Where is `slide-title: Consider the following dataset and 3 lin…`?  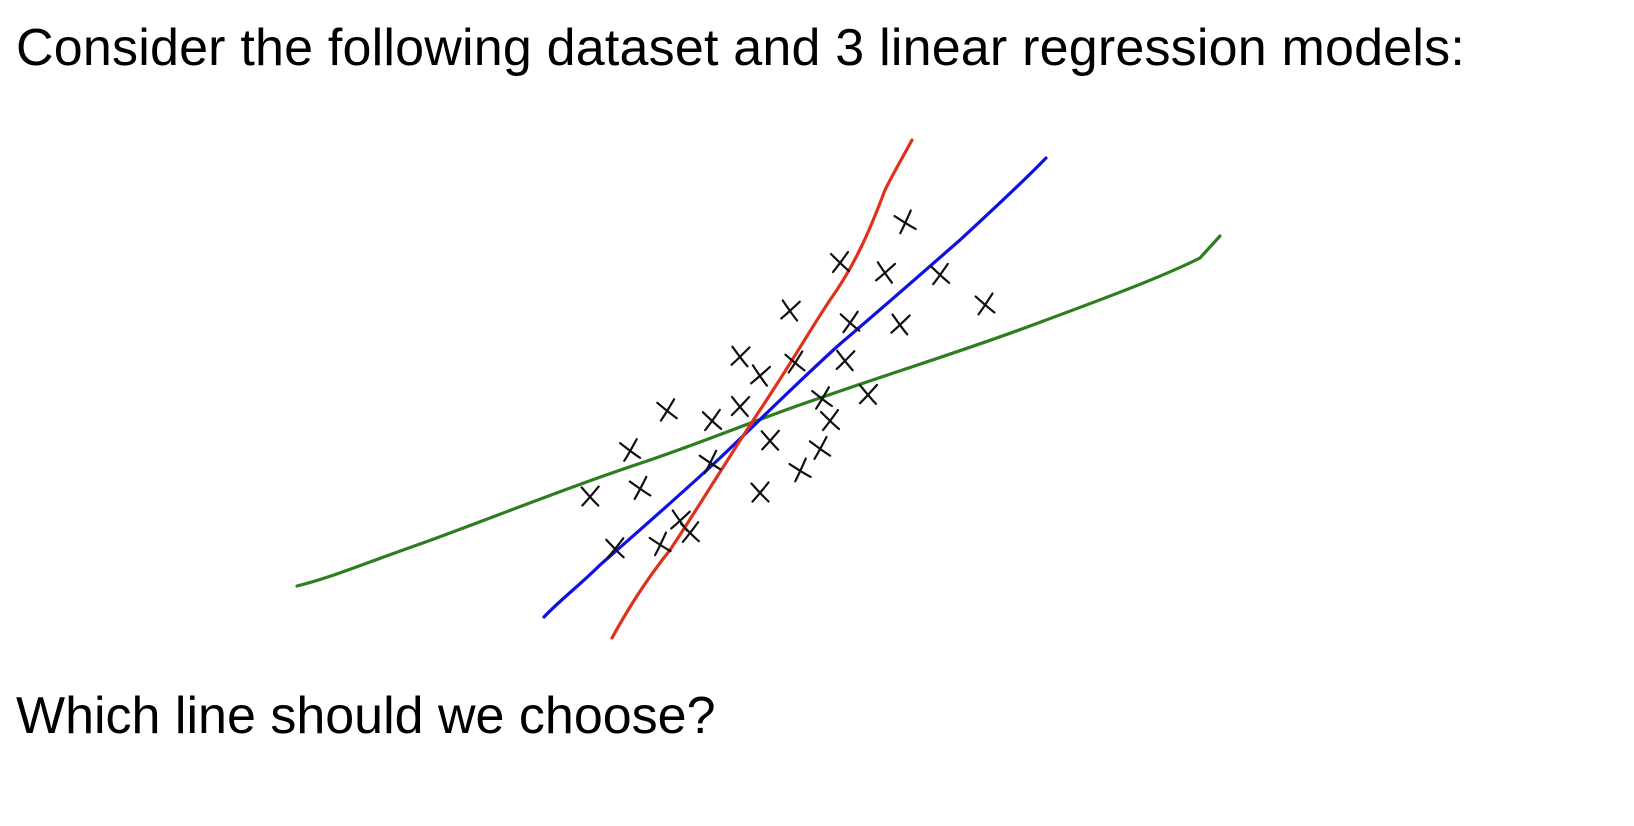 slide-title: Consider the following dataset and 3 lin… is located at coordinates (741, 48).